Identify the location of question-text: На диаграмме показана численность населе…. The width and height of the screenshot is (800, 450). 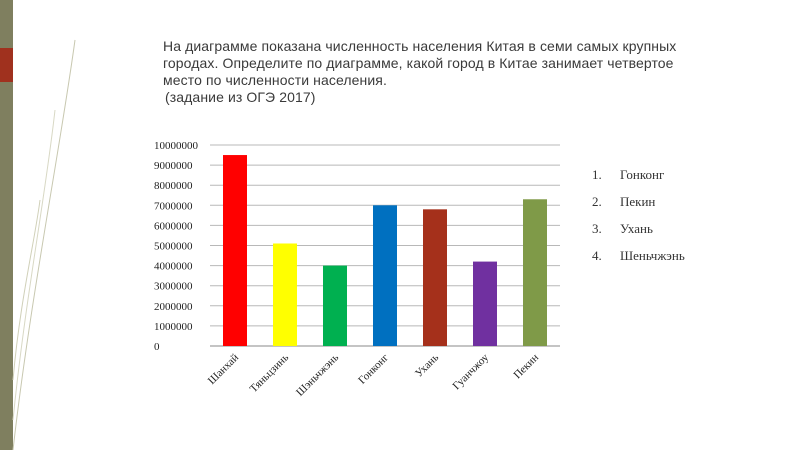
(463, 72).